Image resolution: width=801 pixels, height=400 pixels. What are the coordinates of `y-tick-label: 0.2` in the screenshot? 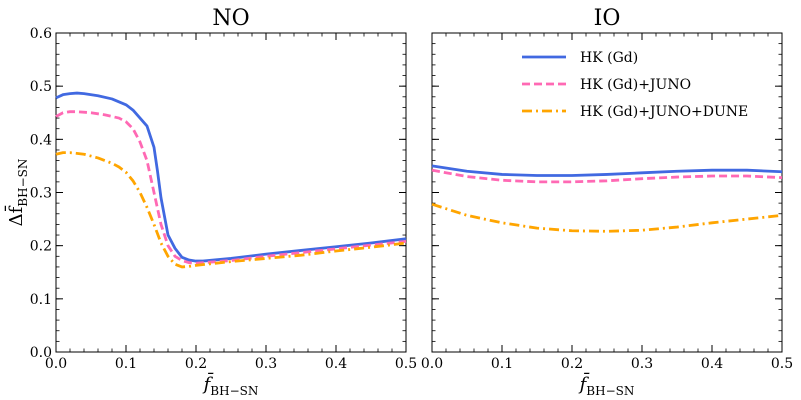 It's located at (41, 247).